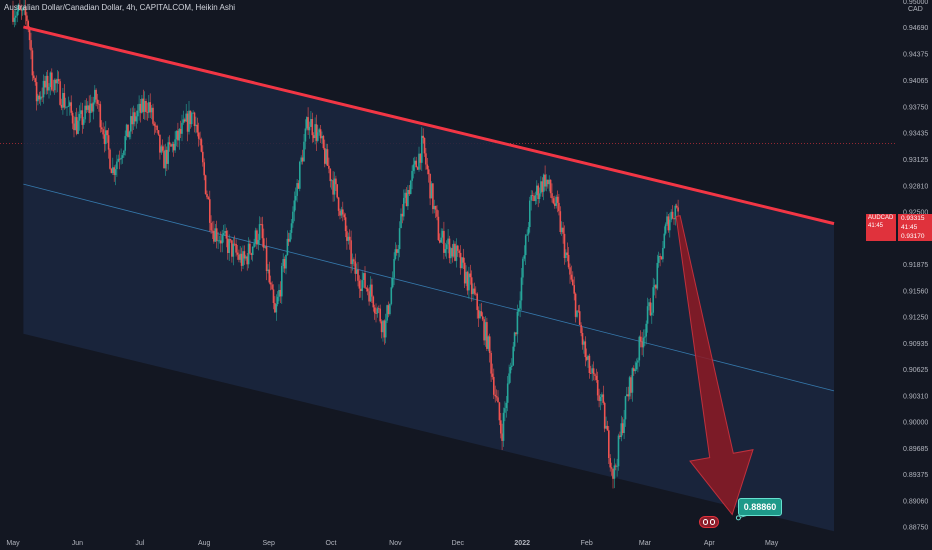 The image size is (932, 550). I want to click on forecast-arrow, so click(714, 365).